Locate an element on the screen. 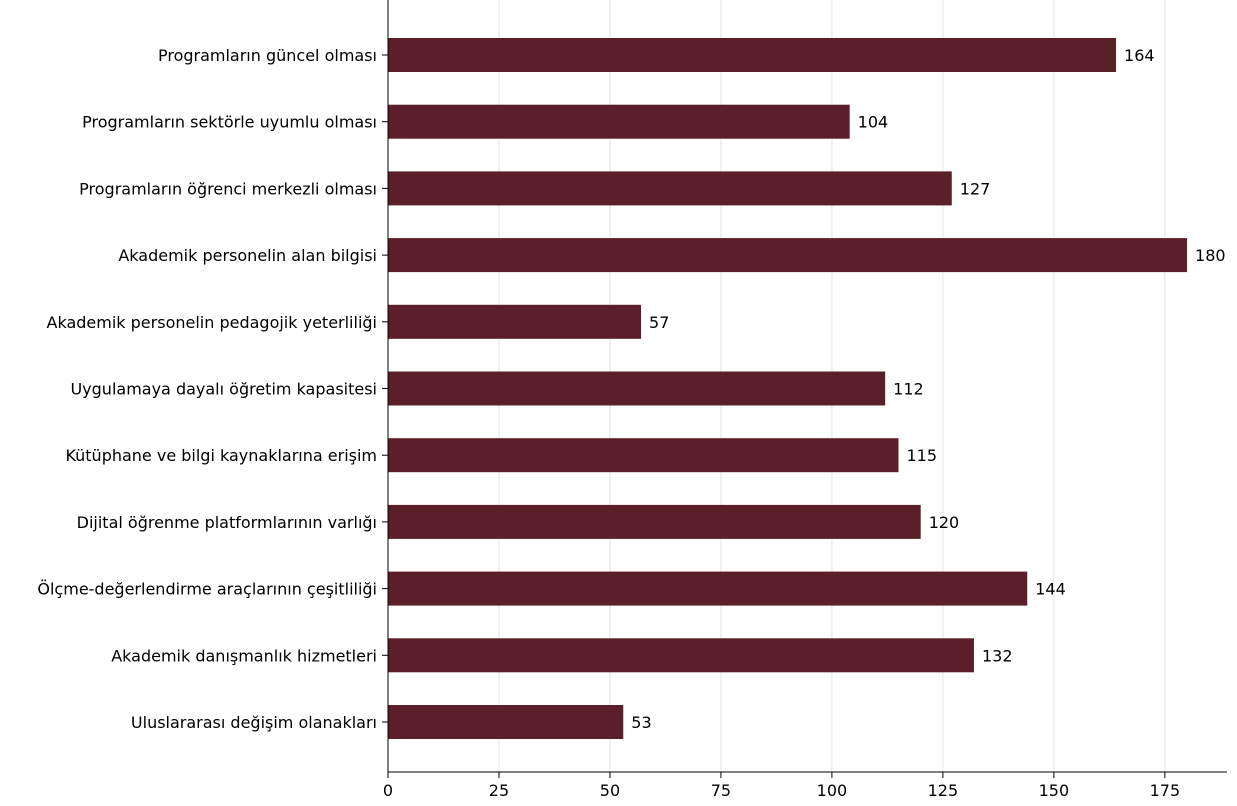  bar-value-label: 120 is located at coordinates (944, 522).